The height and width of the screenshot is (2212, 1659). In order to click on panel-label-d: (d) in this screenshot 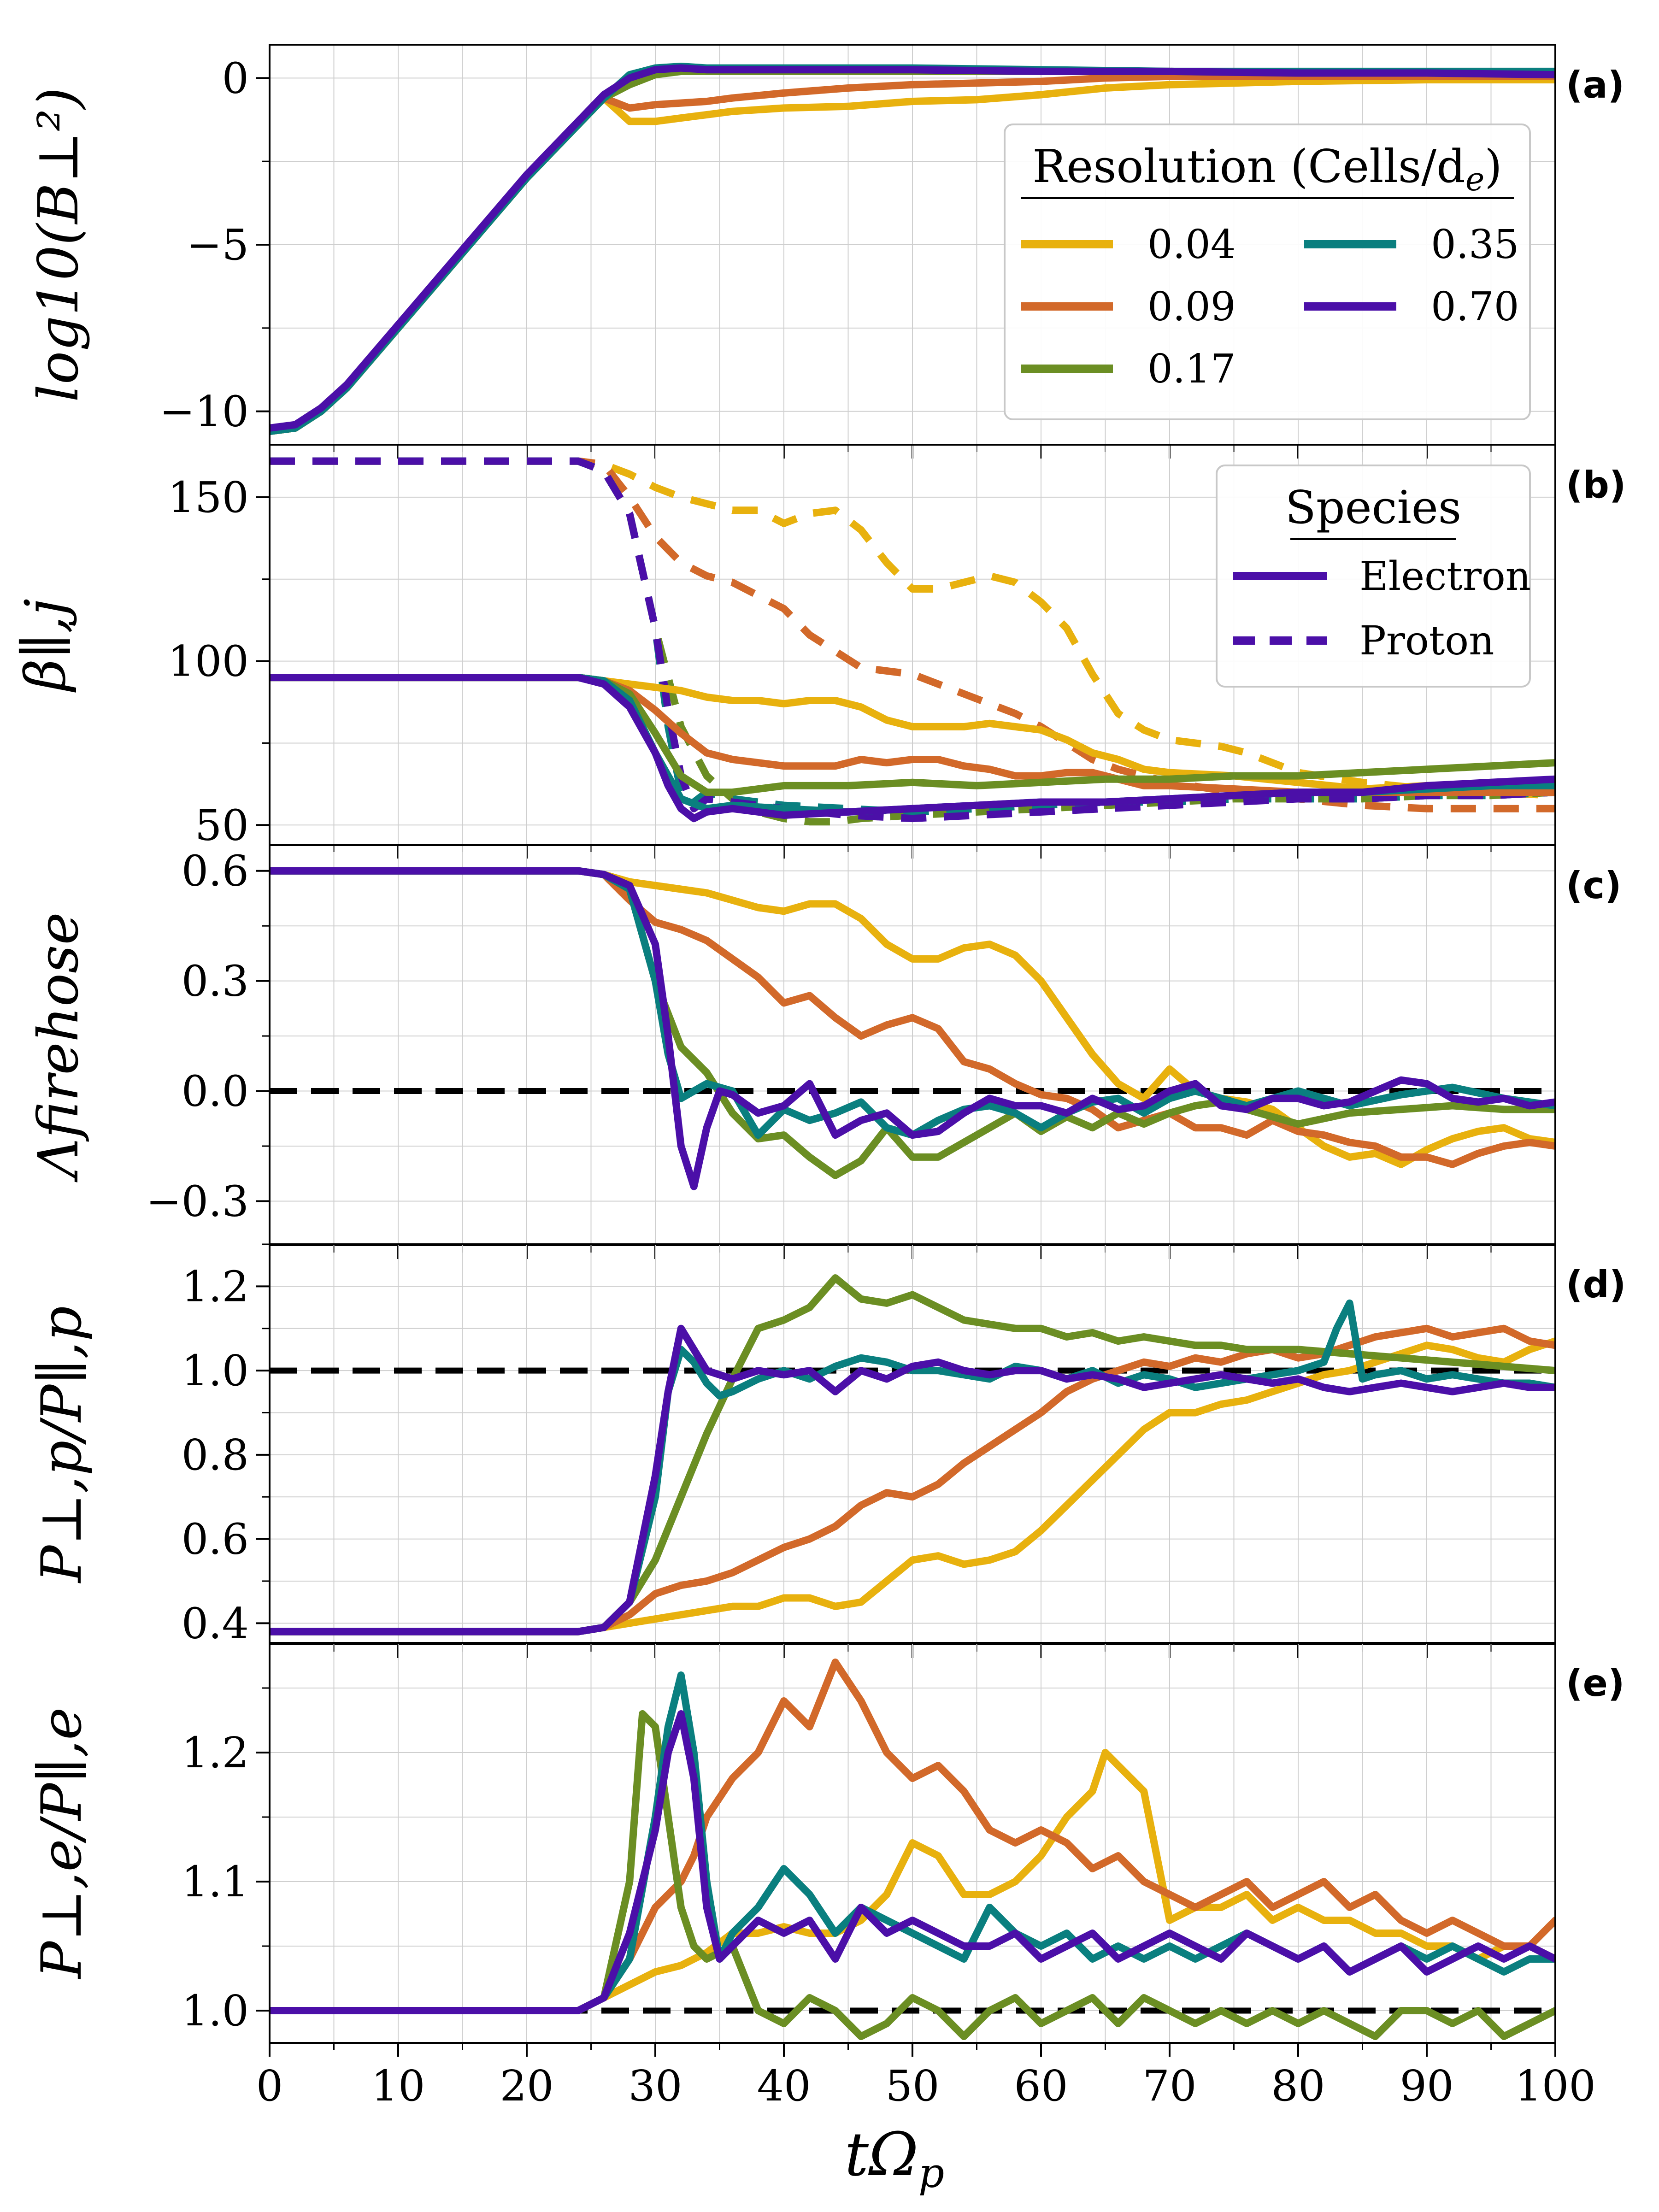, I will do `click(1596, 1284)`.